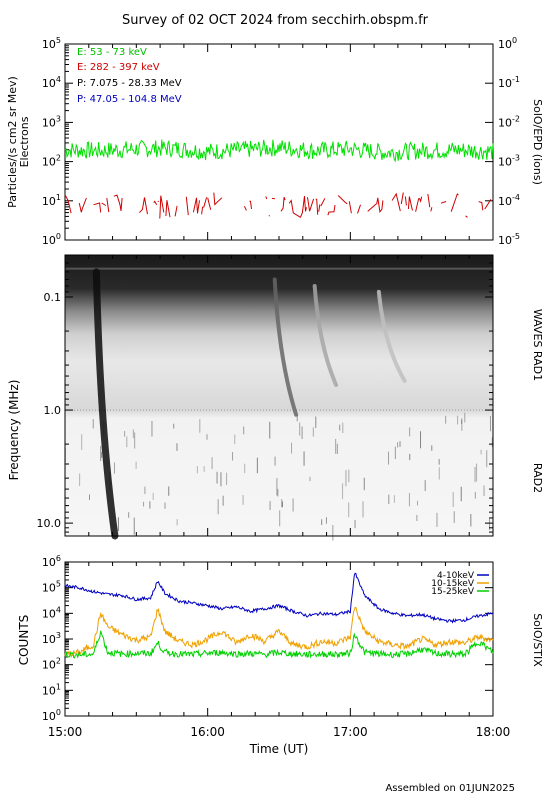 This screenshot has width=550, height=800. I want to click on x-tick-label: 15:00, so click(65, 732).